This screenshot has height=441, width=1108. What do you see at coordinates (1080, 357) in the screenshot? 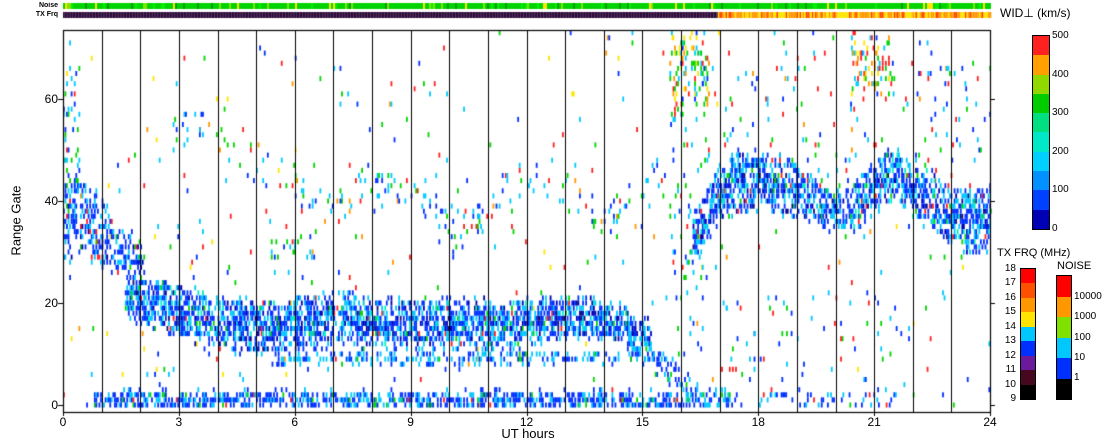
I see `noise-bar-tick-label: 10` at bounding box center [1080, 357].